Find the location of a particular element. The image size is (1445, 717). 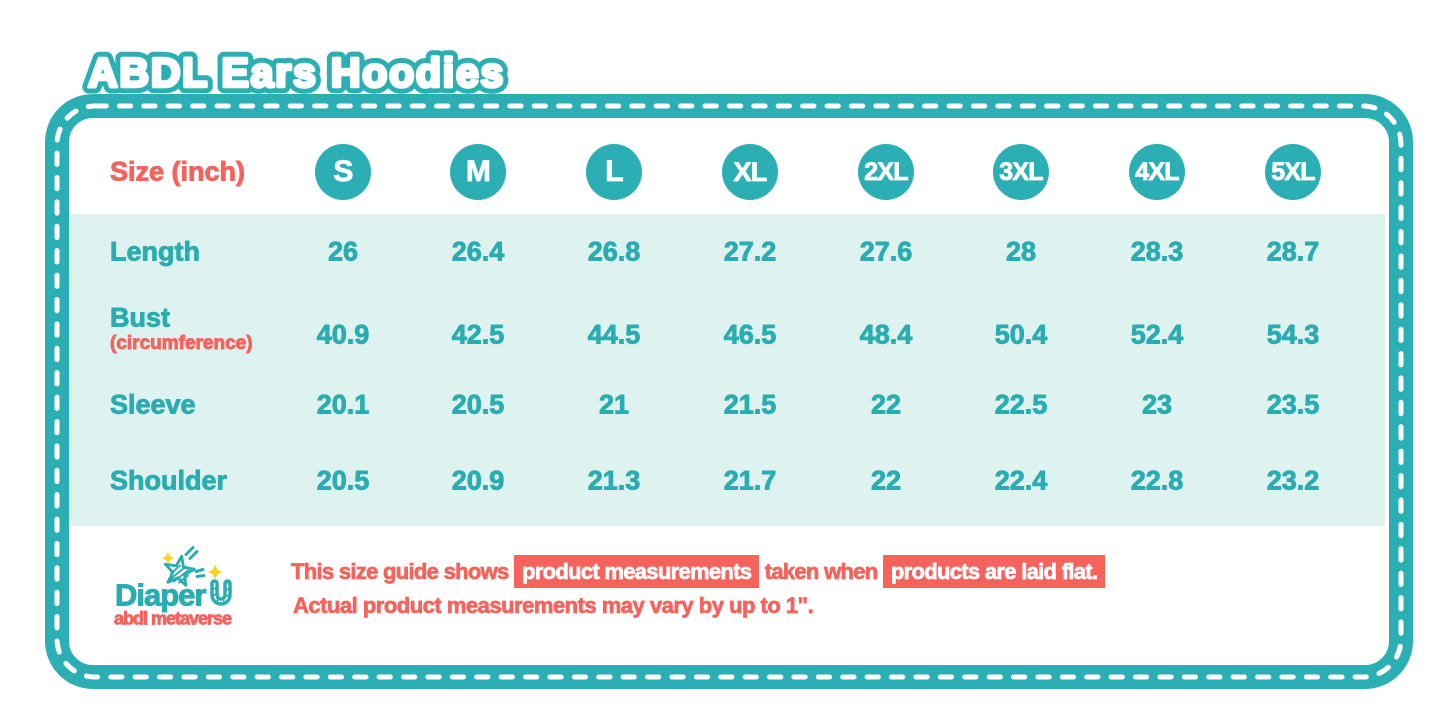

svg-text: abdl metaverse is located at coordinates (173, 619).